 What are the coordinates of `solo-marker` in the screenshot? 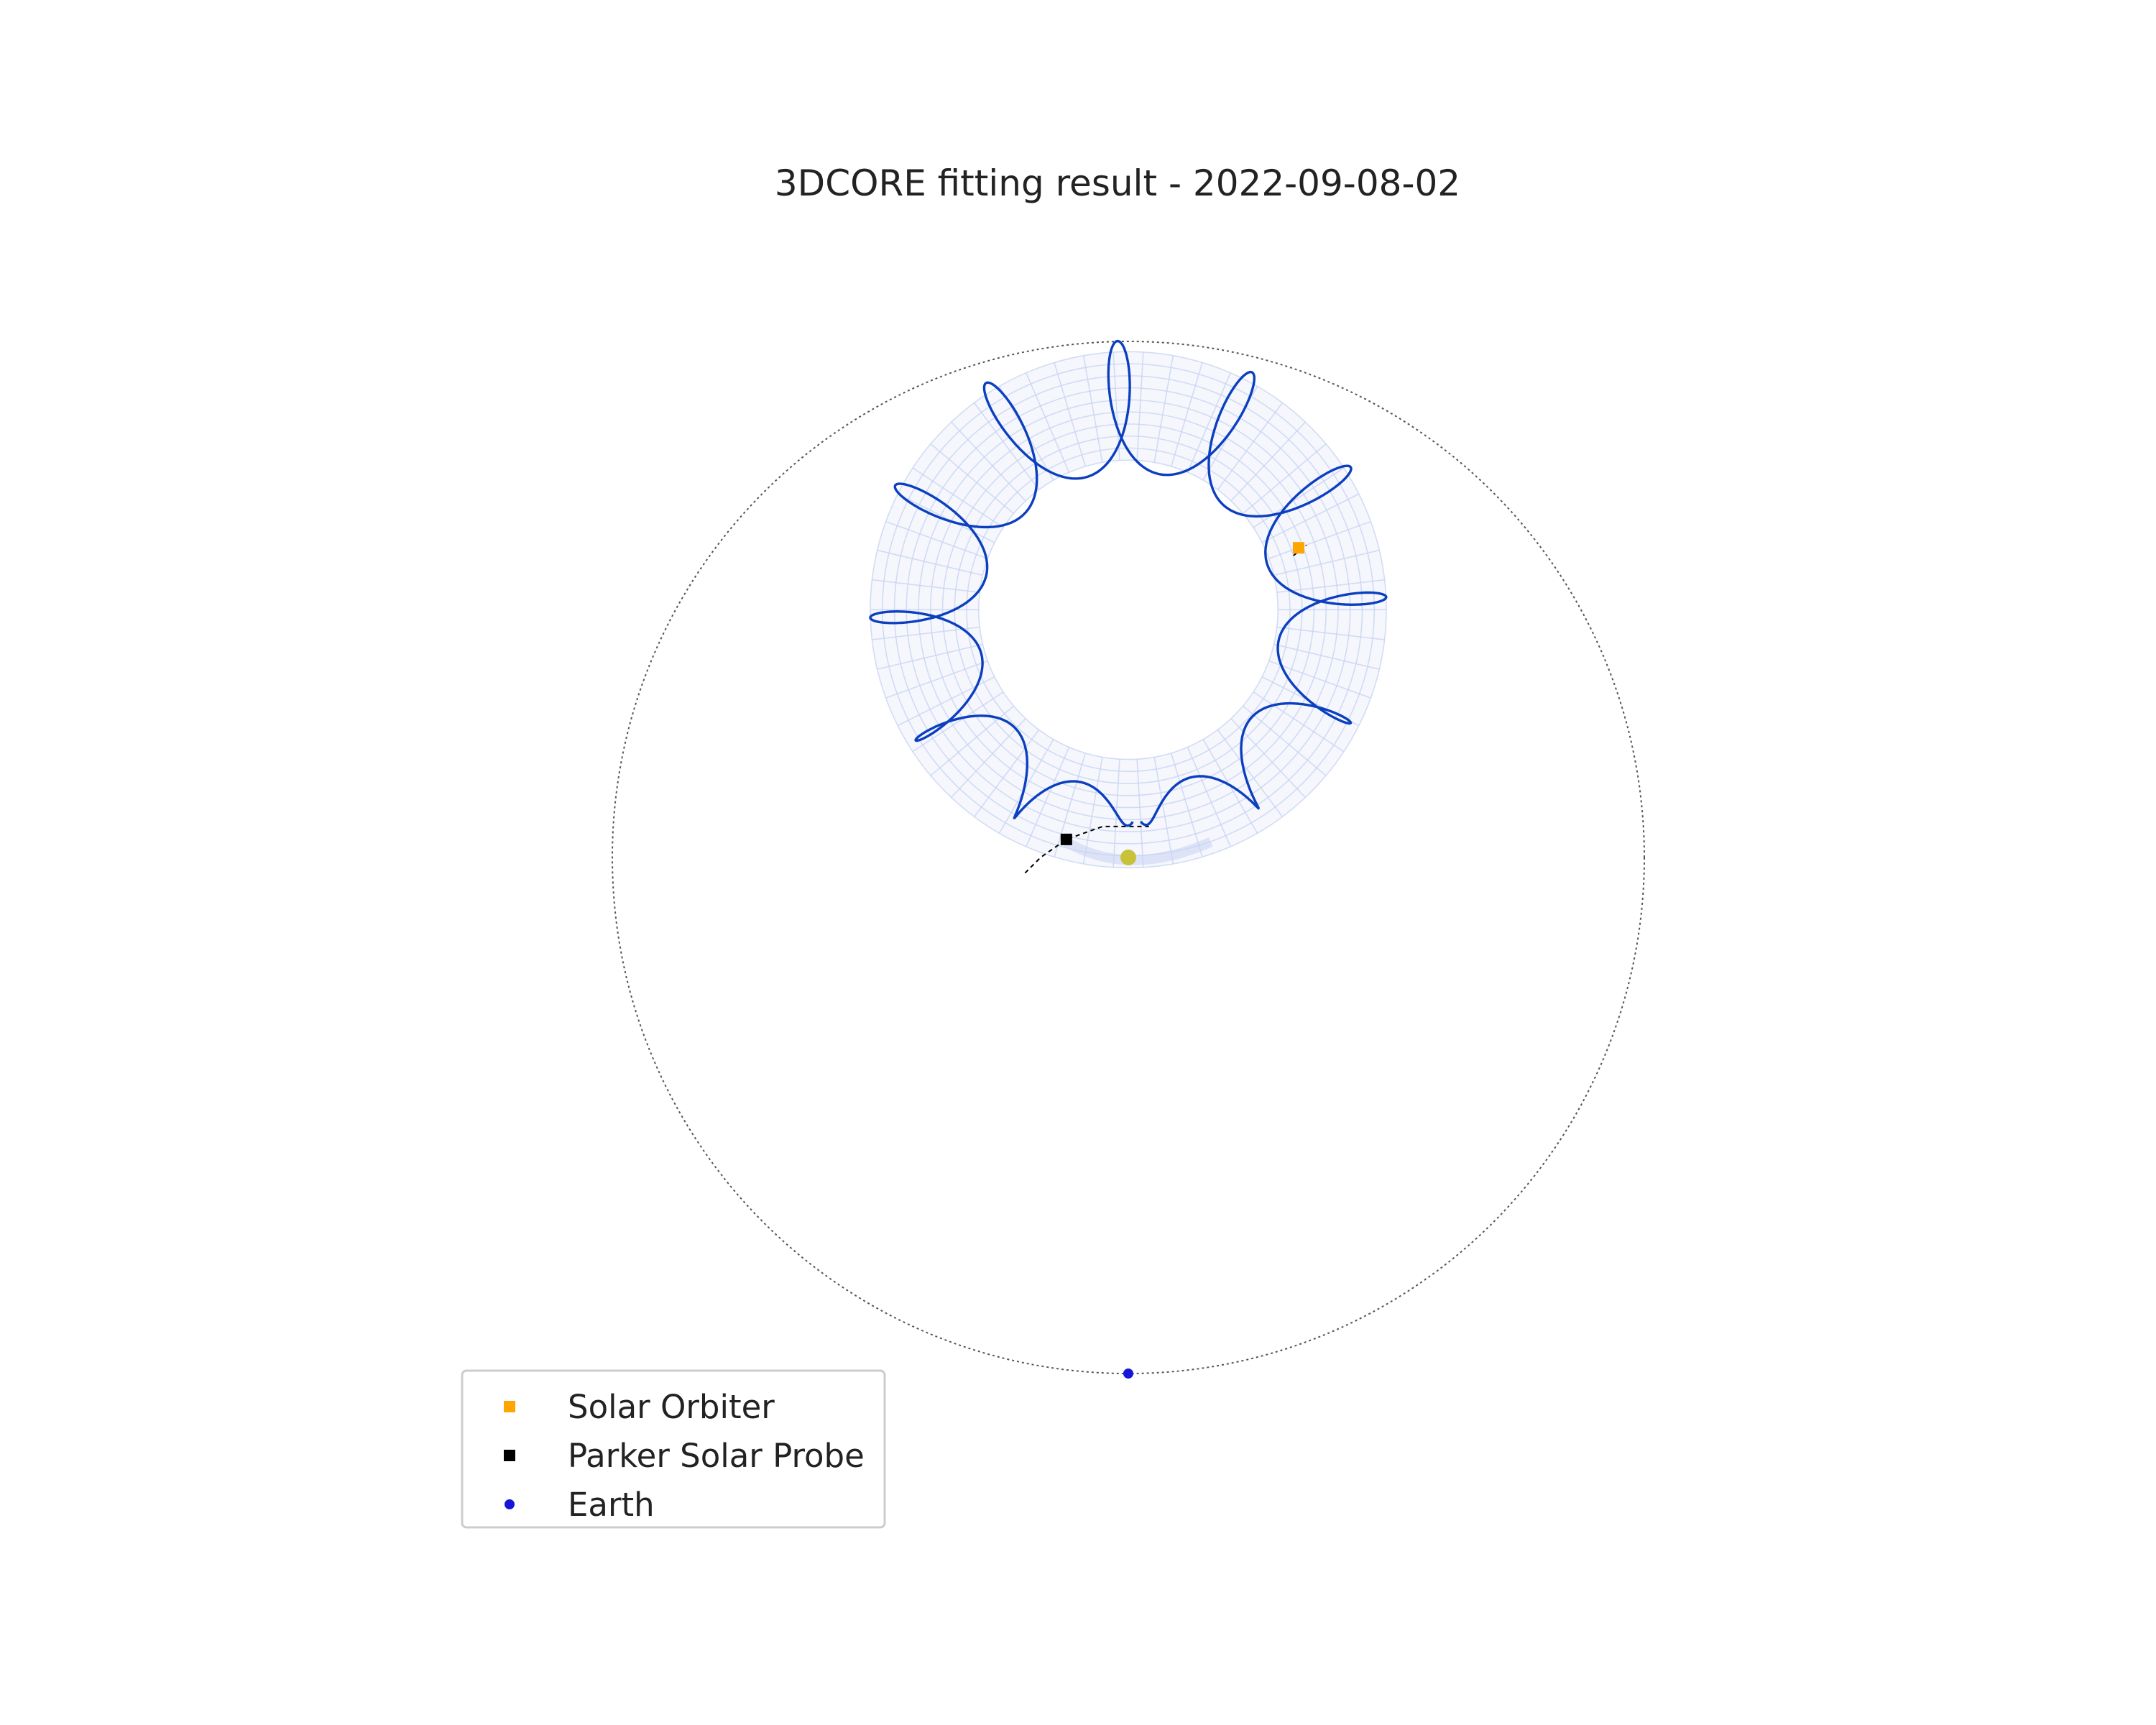 It's located at (1298, 548).